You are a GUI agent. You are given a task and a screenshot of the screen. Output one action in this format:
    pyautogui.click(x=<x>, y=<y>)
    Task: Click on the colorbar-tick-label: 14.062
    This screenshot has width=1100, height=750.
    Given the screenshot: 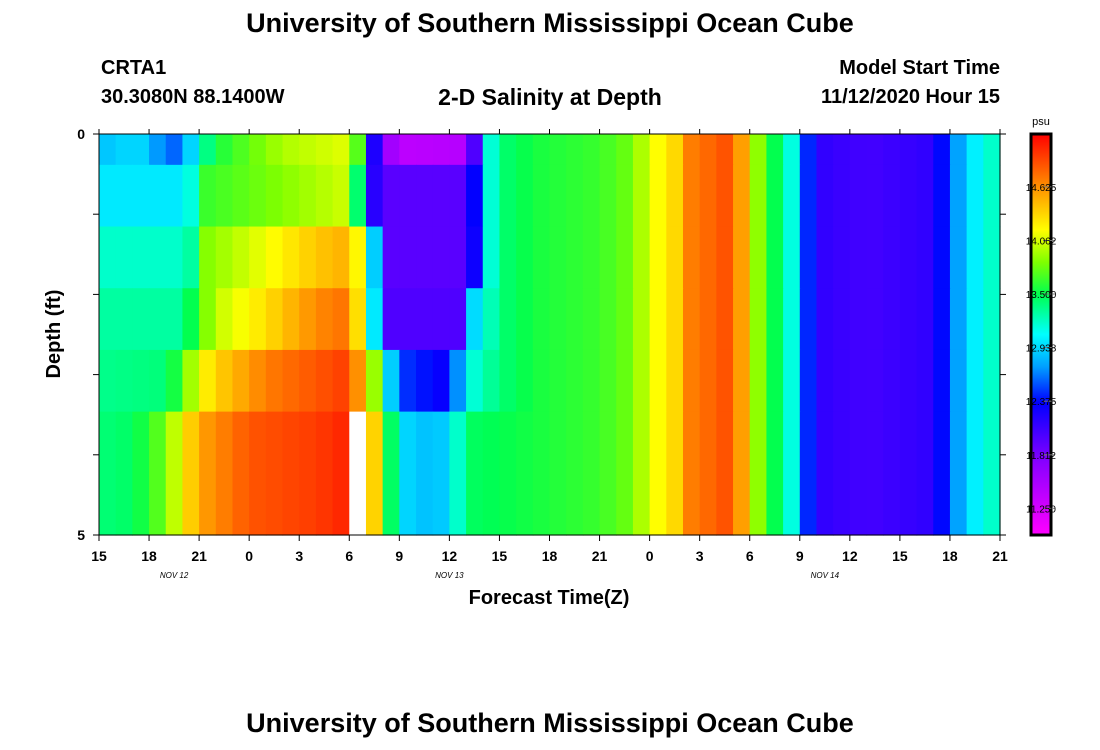 What is the action you would take?
    pyautogui.click(x=1041, y=241)
    